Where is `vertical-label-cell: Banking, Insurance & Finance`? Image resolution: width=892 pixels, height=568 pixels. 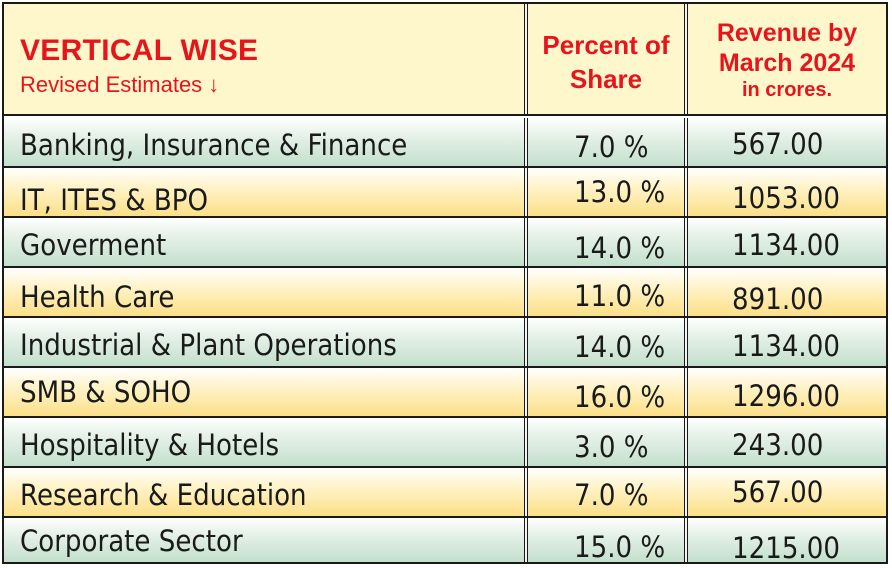 vertical-label-cell: Banking, Insurance & Finance is located at coordinates (264, 142).